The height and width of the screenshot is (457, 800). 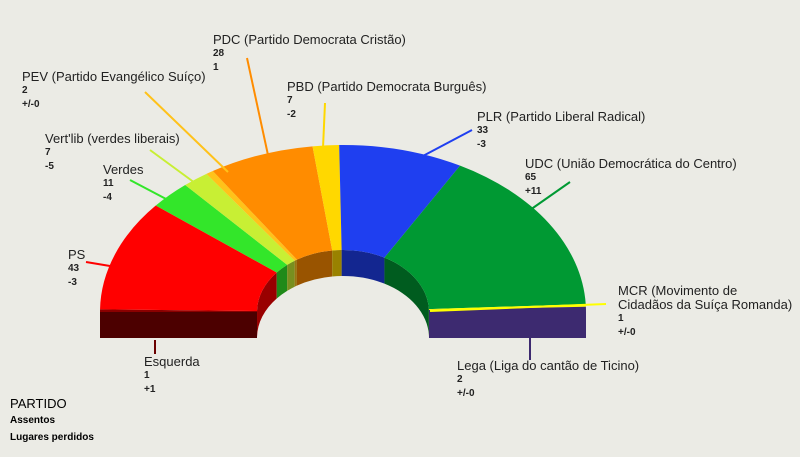 I want to click on key-seats: Assentos, so click(x=33, y=420).